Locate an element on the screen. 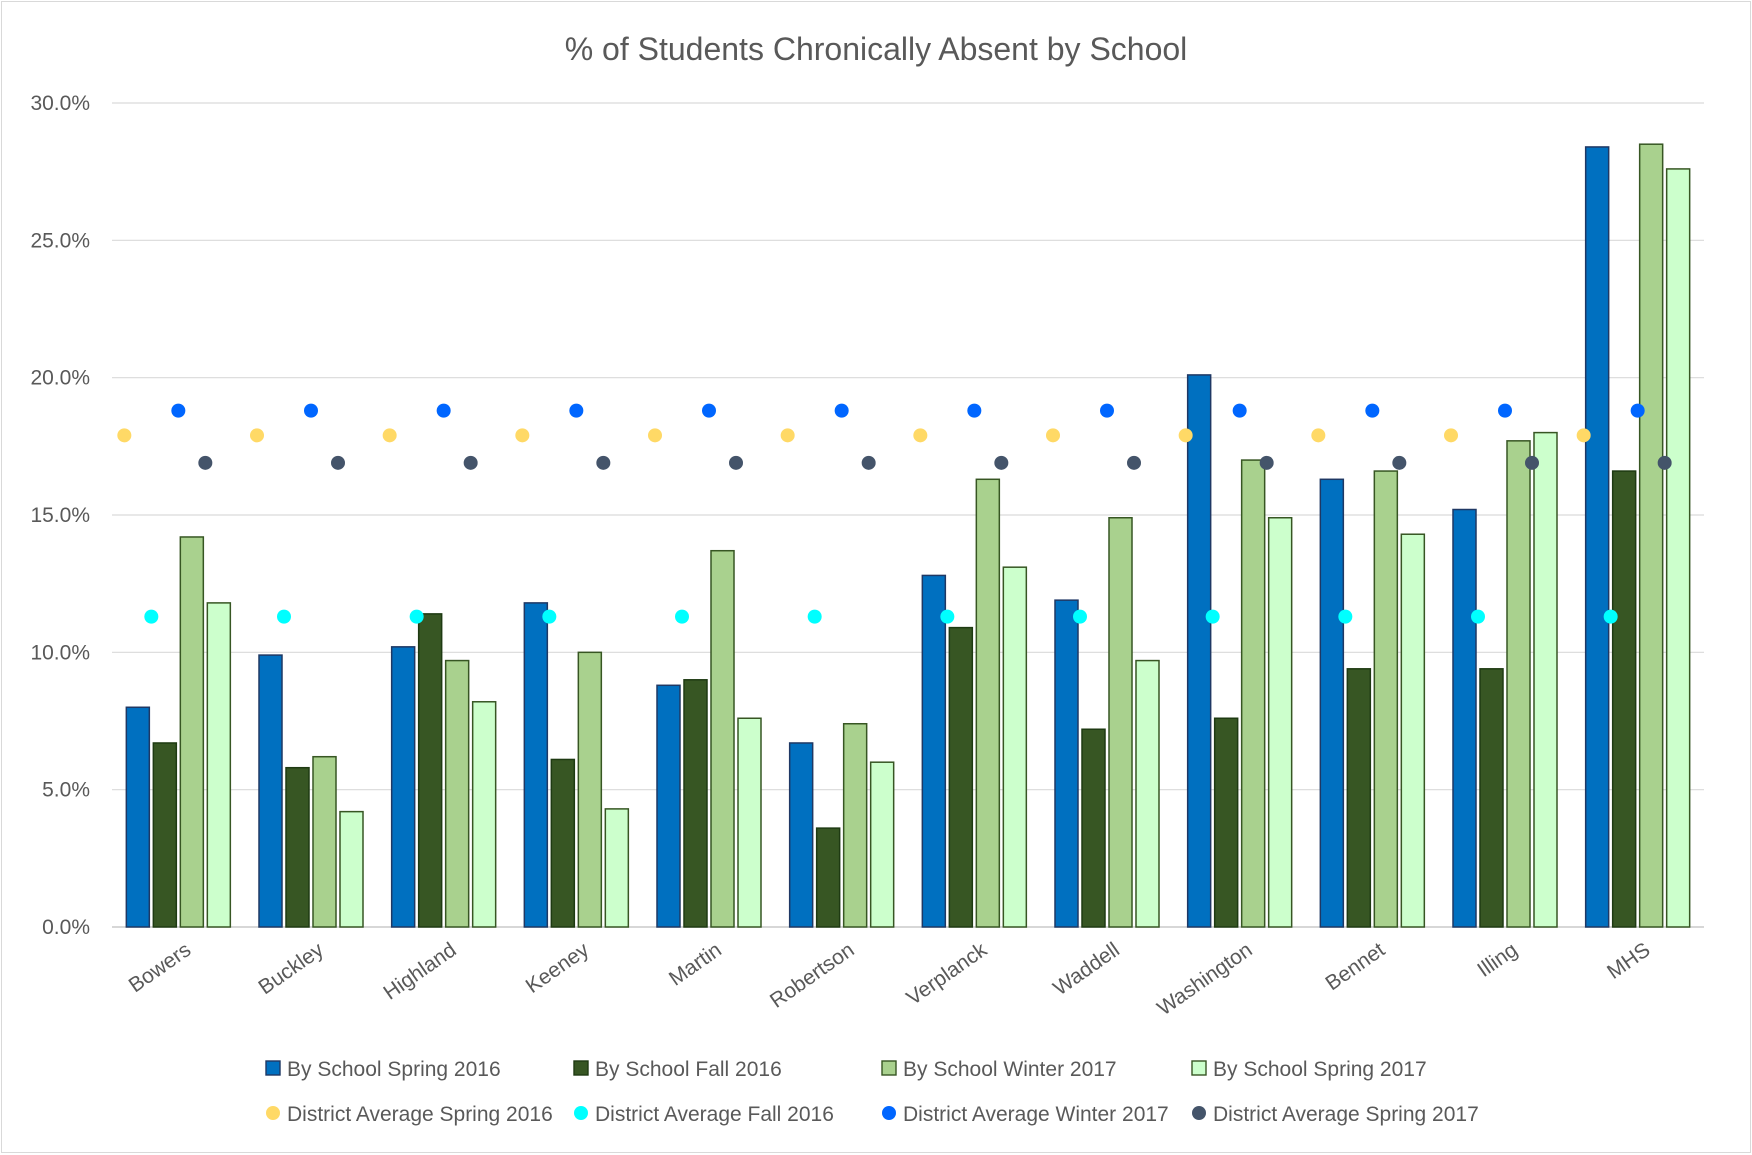 The image size is (1752, 1155). bar-by-school-spring-2016-bowers is located at coordinates (138, 817).